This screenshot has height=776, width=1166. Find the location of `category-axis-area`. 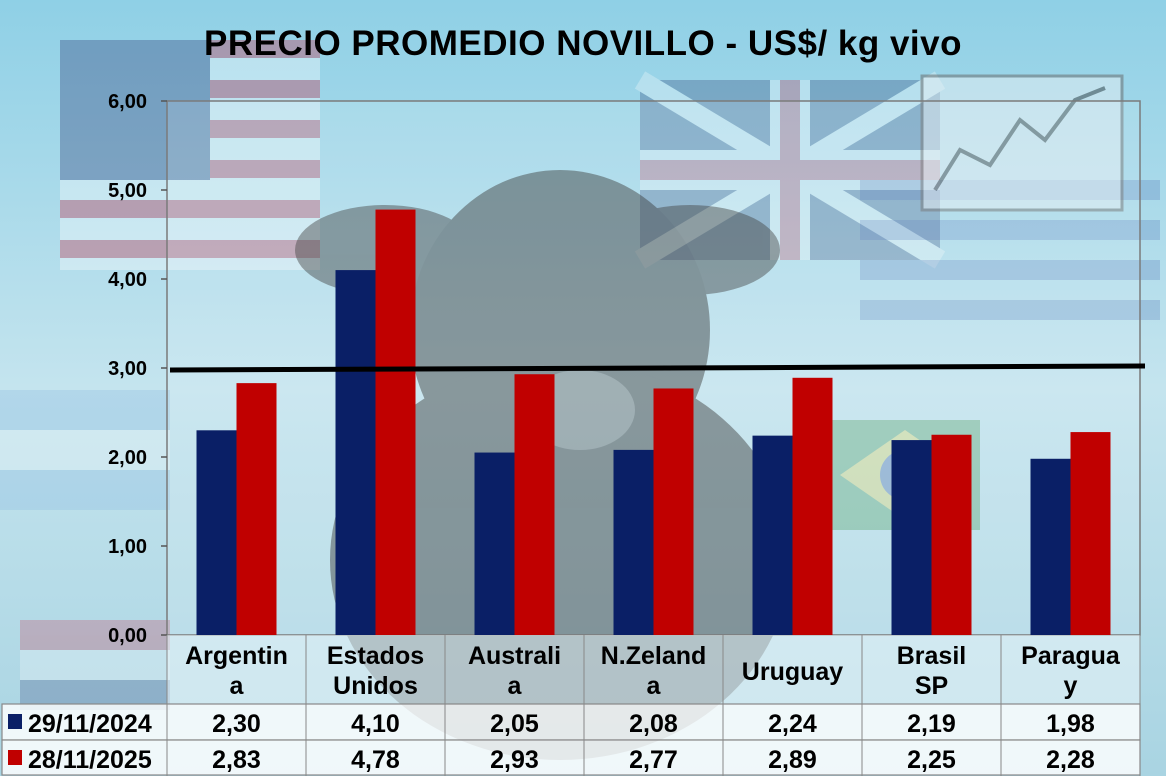

category-axis-area is located at coordinates (653, 669).